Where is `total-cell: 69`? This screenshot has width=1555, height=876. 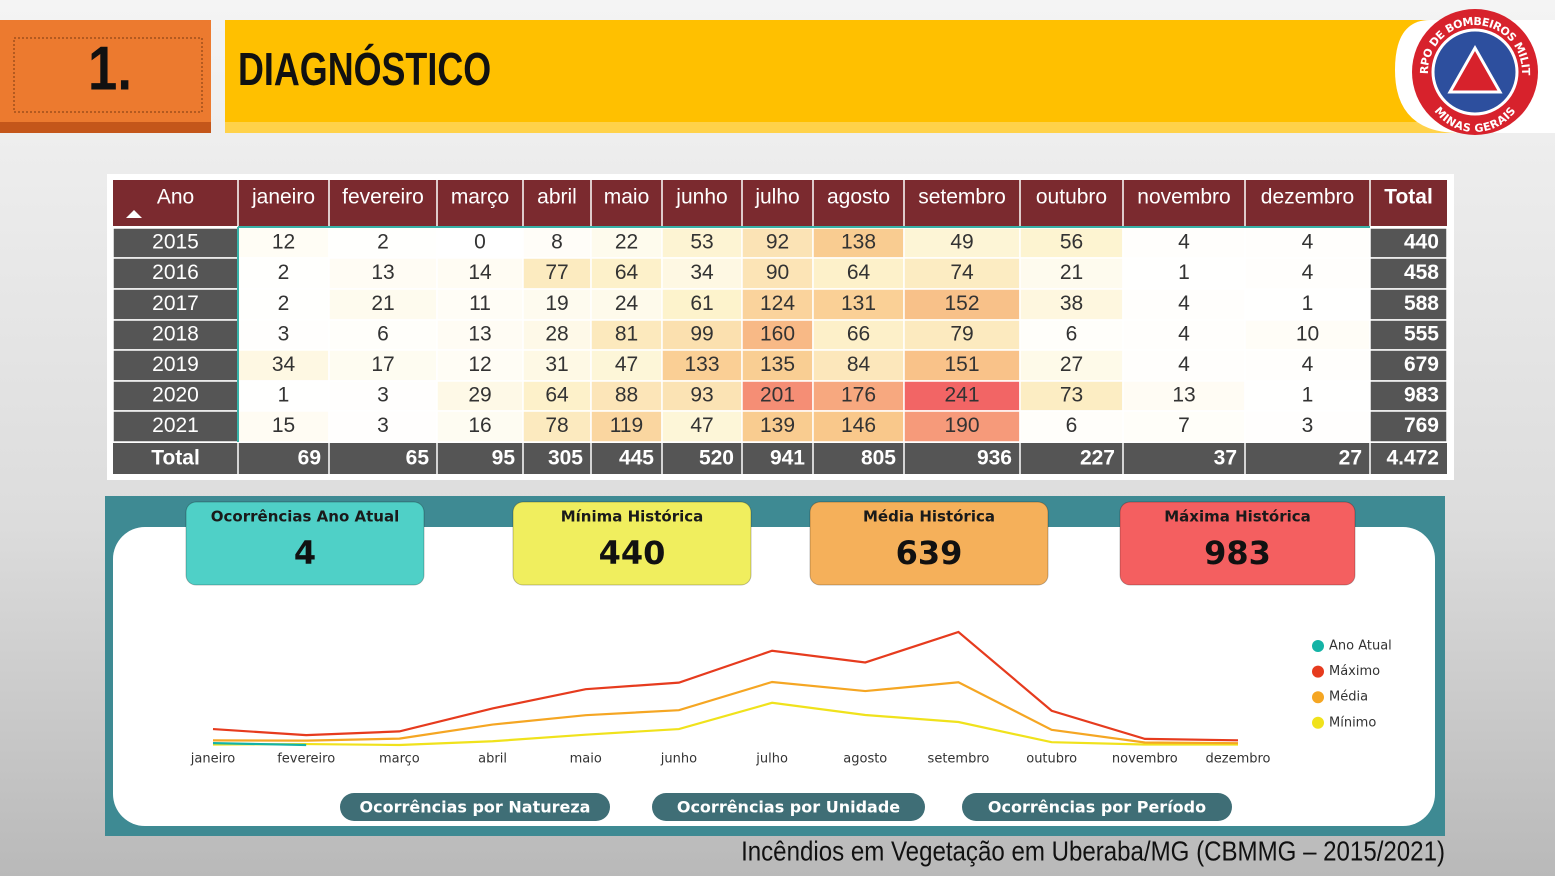
total-cell: 69 is located at coordinates (309, 458).